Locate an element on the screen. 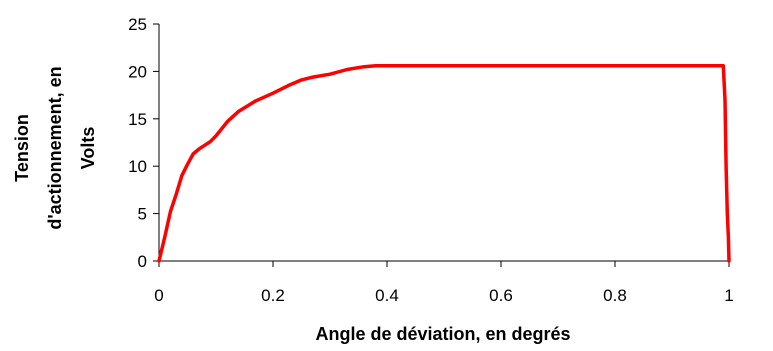 This screenshot has height=351, width=773. y-axis-title-line-2: d'actionnement, en is located at coordinates (55, 147).